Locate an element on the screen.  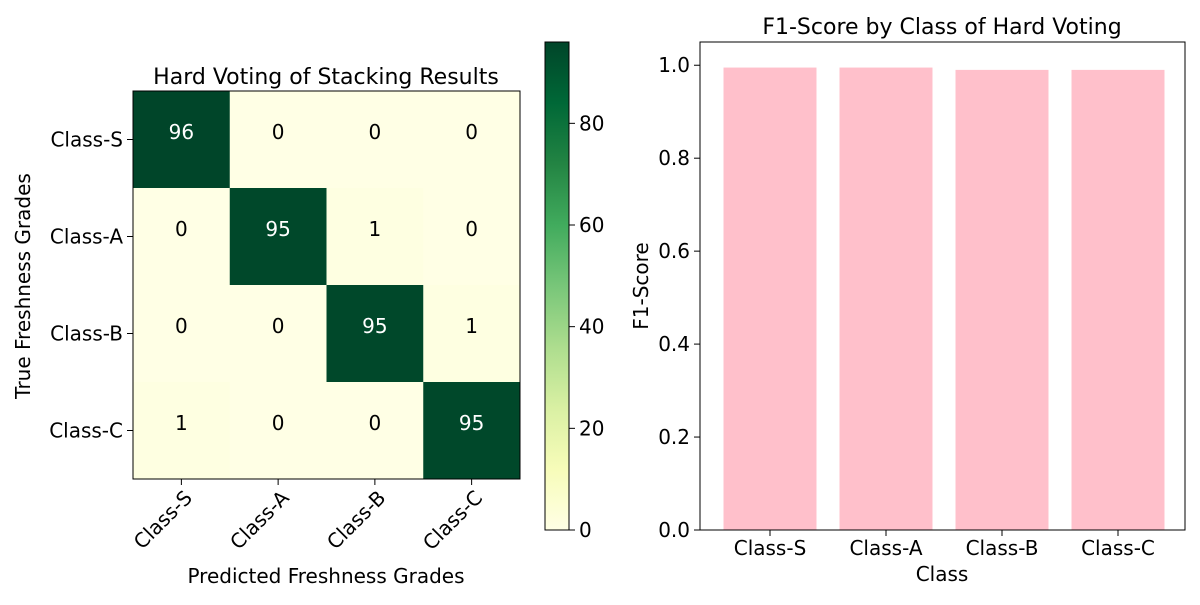
colorbar-tick-label: 80 is located at coordinates (591, 123).